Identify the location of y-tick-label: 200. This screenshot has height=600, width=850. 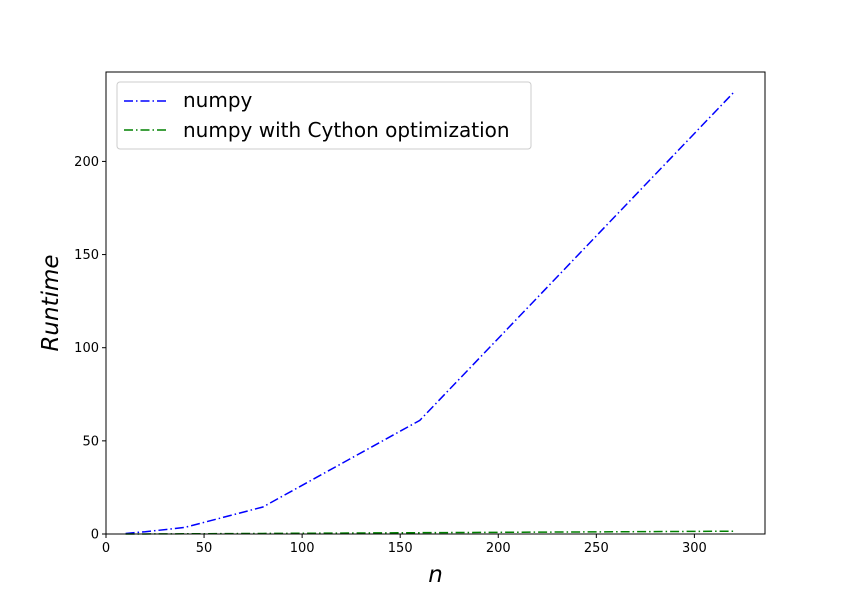
(86, 162).